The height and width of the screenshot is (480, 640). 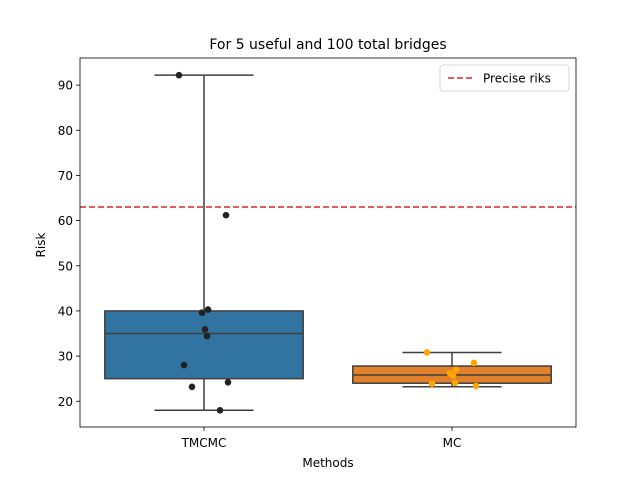 I want to click on box-tmcmc, so click(x=204, y=345).